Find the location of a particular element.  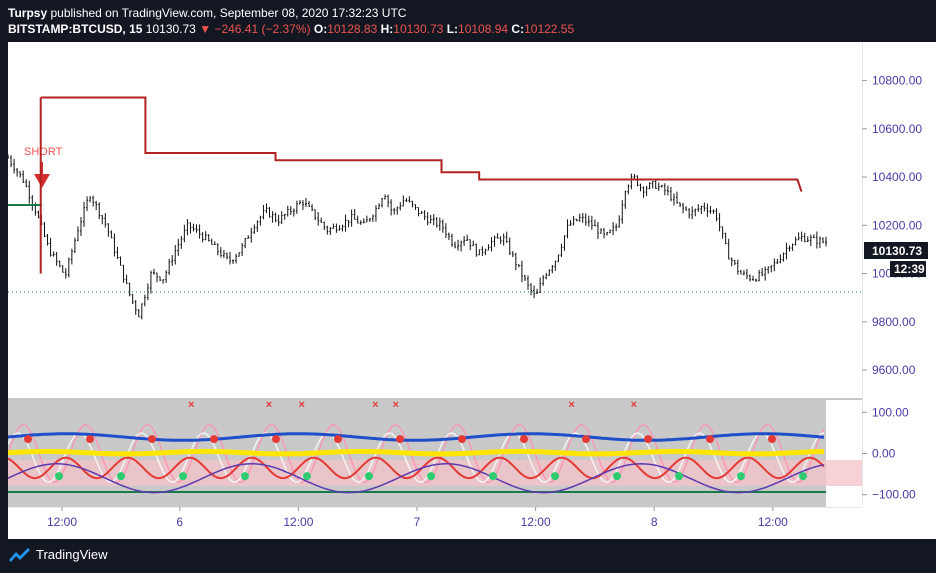

price-change: −246.41 (−2.37%) is located at coordinates (262, 29).